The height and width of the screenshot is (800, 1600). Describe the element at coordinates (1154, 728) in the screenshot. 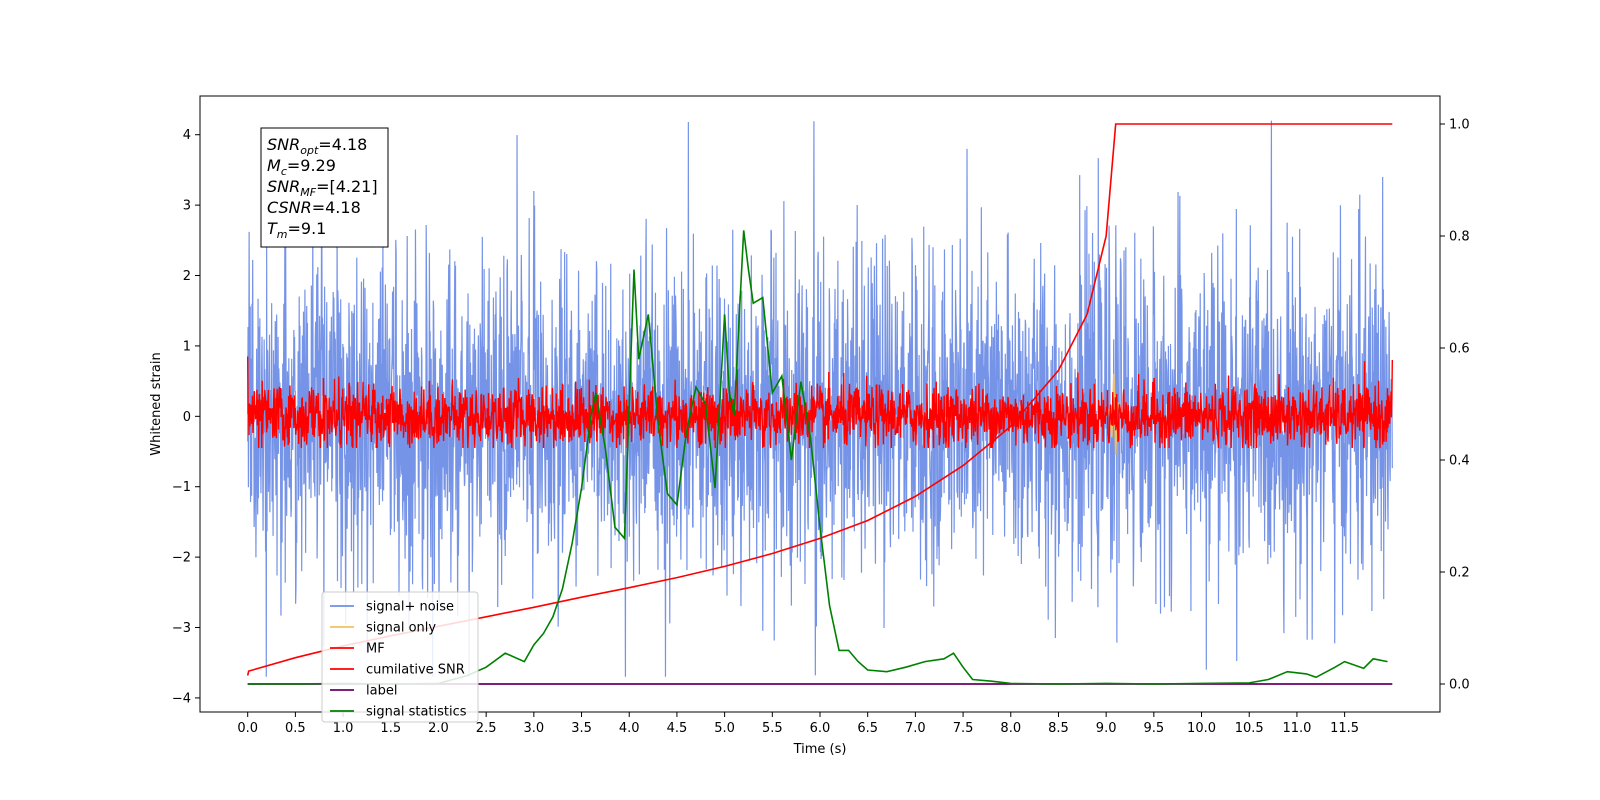

I see `x-tick-label: 9.5` at that location.